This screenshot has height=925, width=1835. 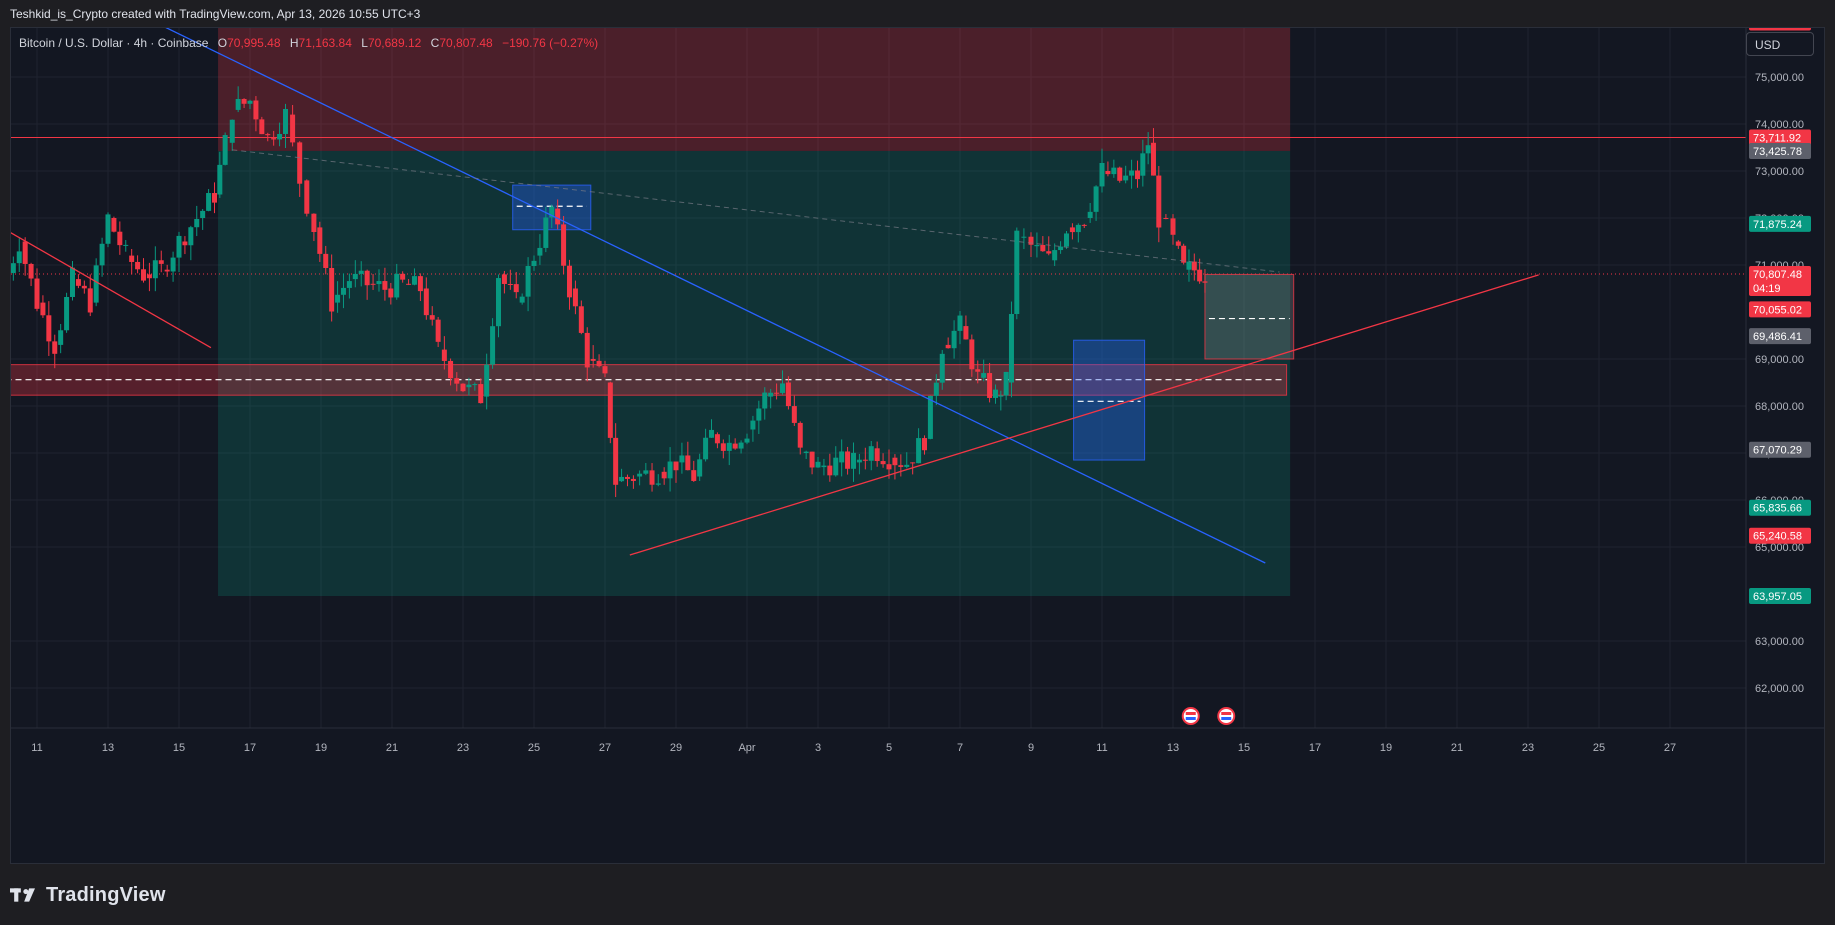 I want to click on event-marker-inner, so click(x=1226, y=716).